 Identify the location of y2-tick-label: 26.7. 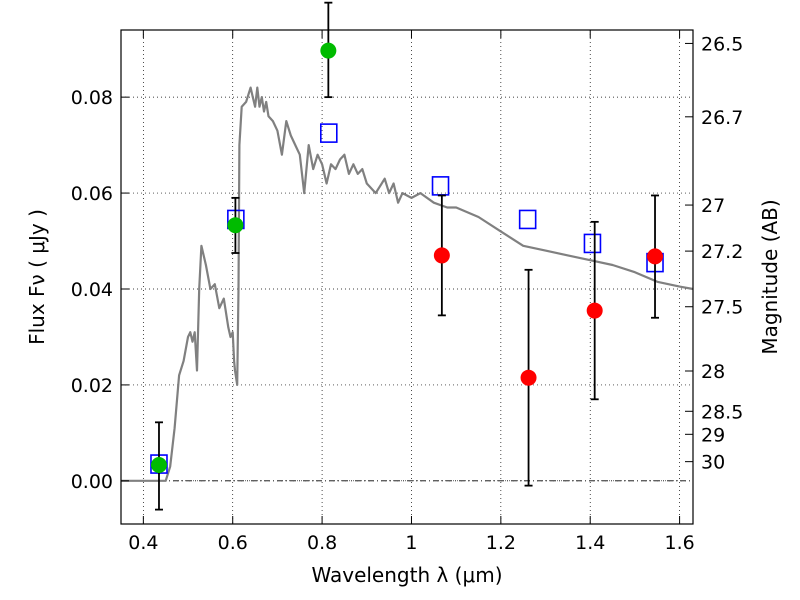
(722, 118).